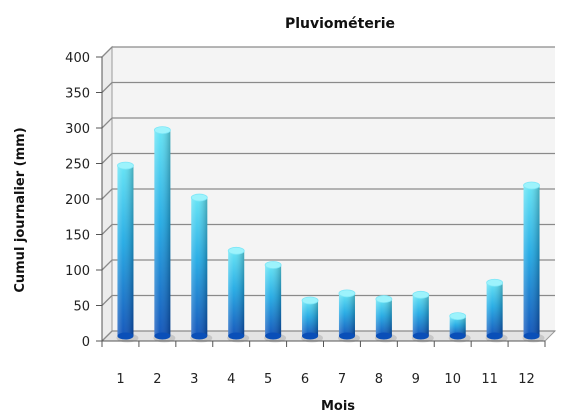  Describe the element at coordinates (231, 379) in the screenshot. I see `x-tick-label: 4` at that location.